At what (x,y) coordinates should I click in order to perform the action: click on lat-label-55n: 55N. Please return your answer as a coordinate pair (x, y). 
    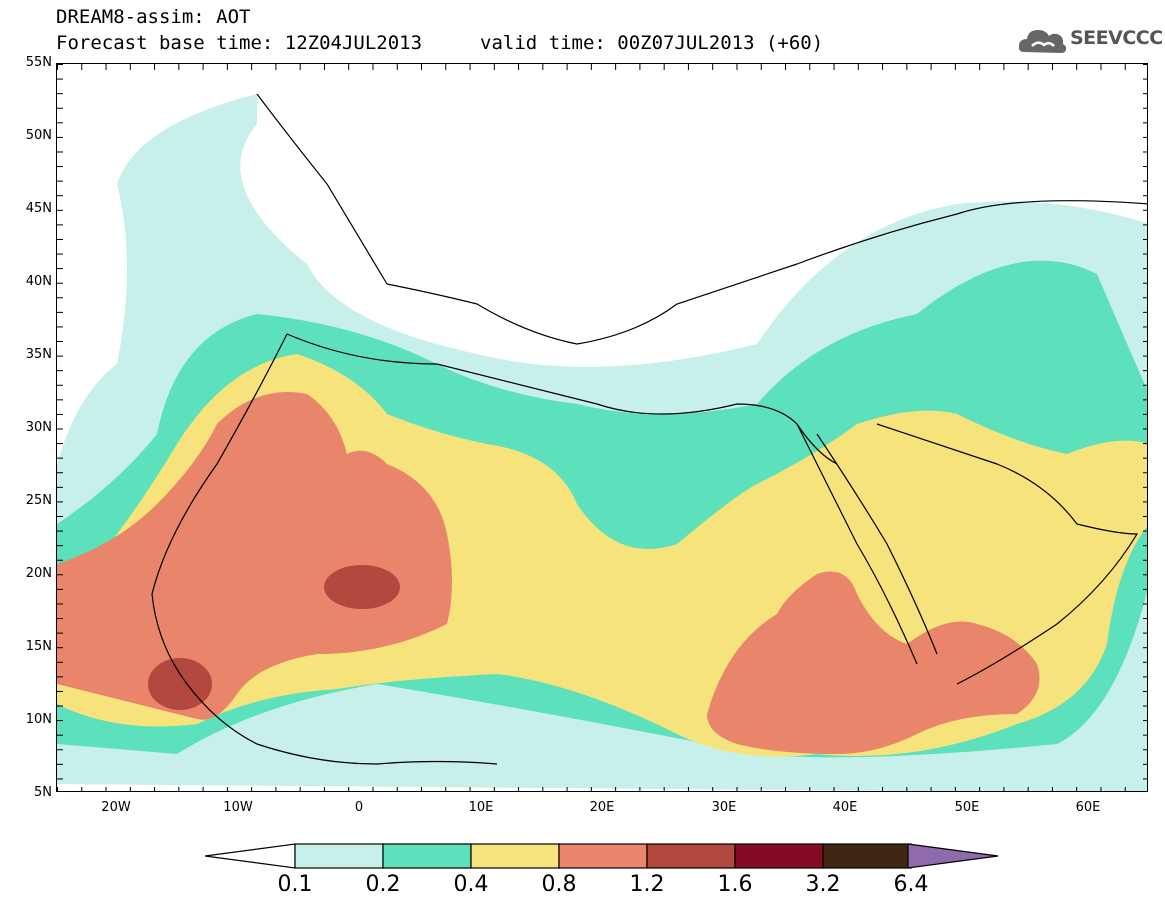
    Looking at the image, I should click on (38, 62).